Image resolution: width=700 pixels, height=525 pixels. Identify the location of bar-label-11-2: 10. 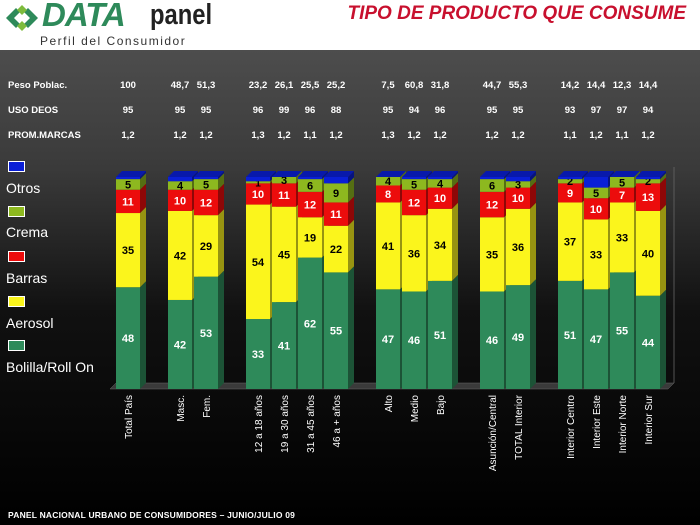
(518, 199).